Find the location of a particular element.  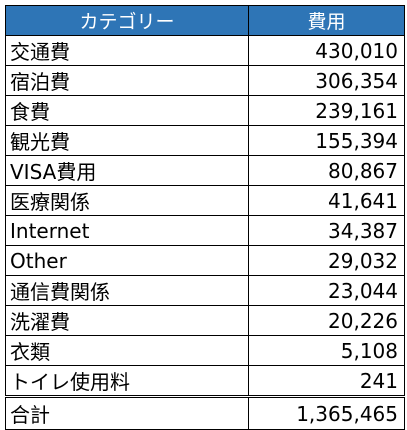

category-cell: 通信費関係 is located at coordinates (127, 290).